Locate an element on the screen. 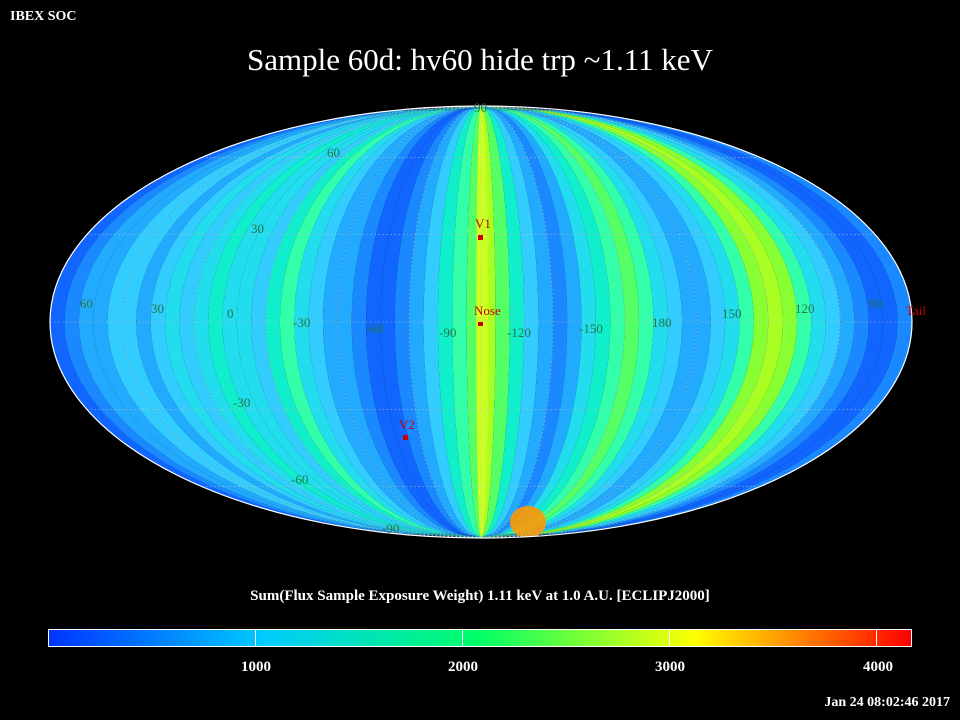  lon-label-30: 30 is located at coordinates (157, 308).